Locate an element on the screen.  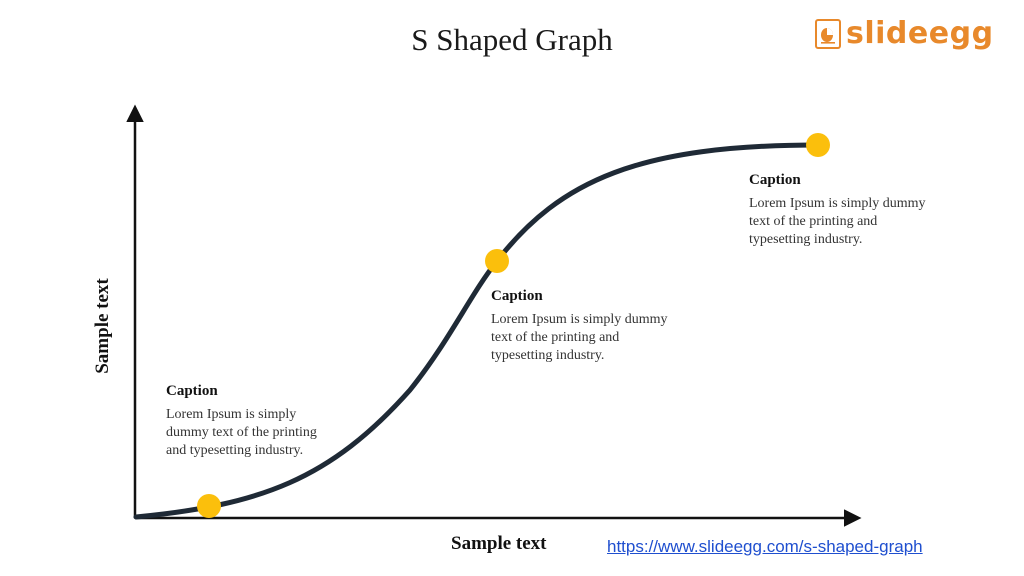
egg-chart-icon is located at coordinates (828, 33).